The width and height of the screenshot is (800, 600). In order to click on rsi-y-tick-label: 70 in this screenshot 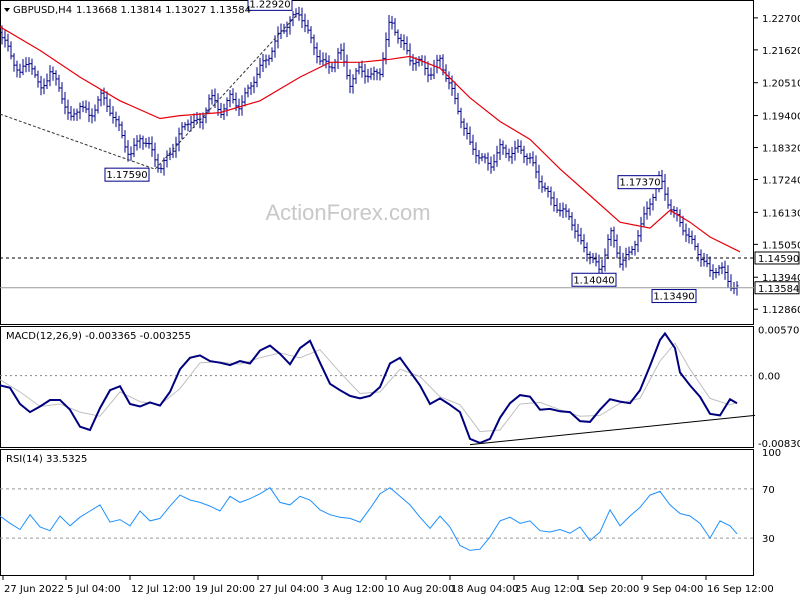, I will do `click(768, 490)`.